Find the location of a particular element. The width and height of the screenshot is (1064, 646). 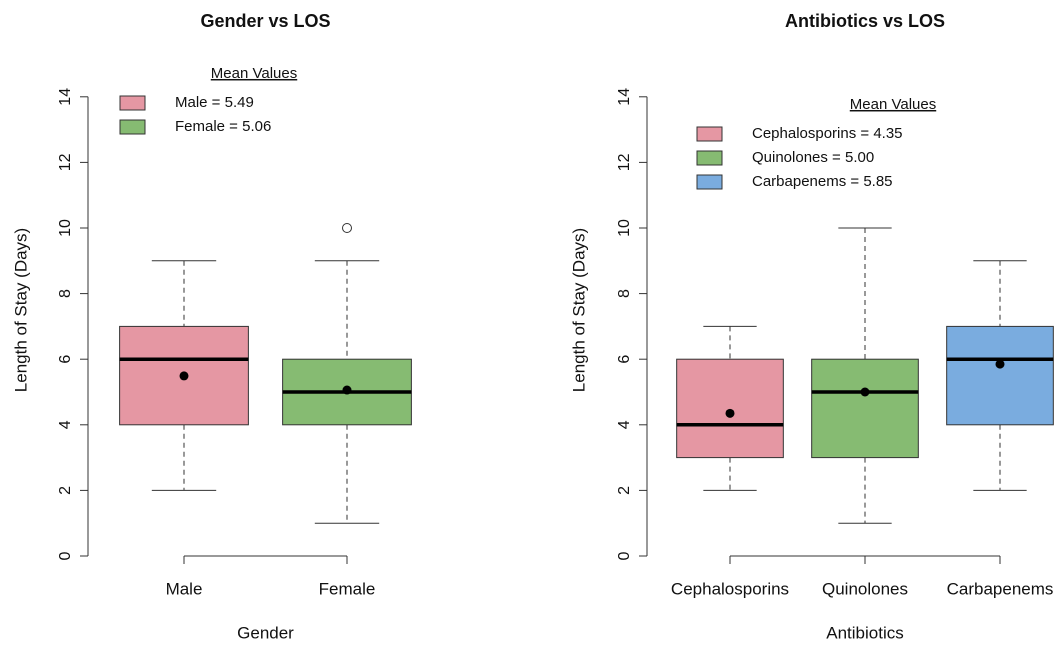

x-tick-label: Quinolones is located at coordinates (865, 588).